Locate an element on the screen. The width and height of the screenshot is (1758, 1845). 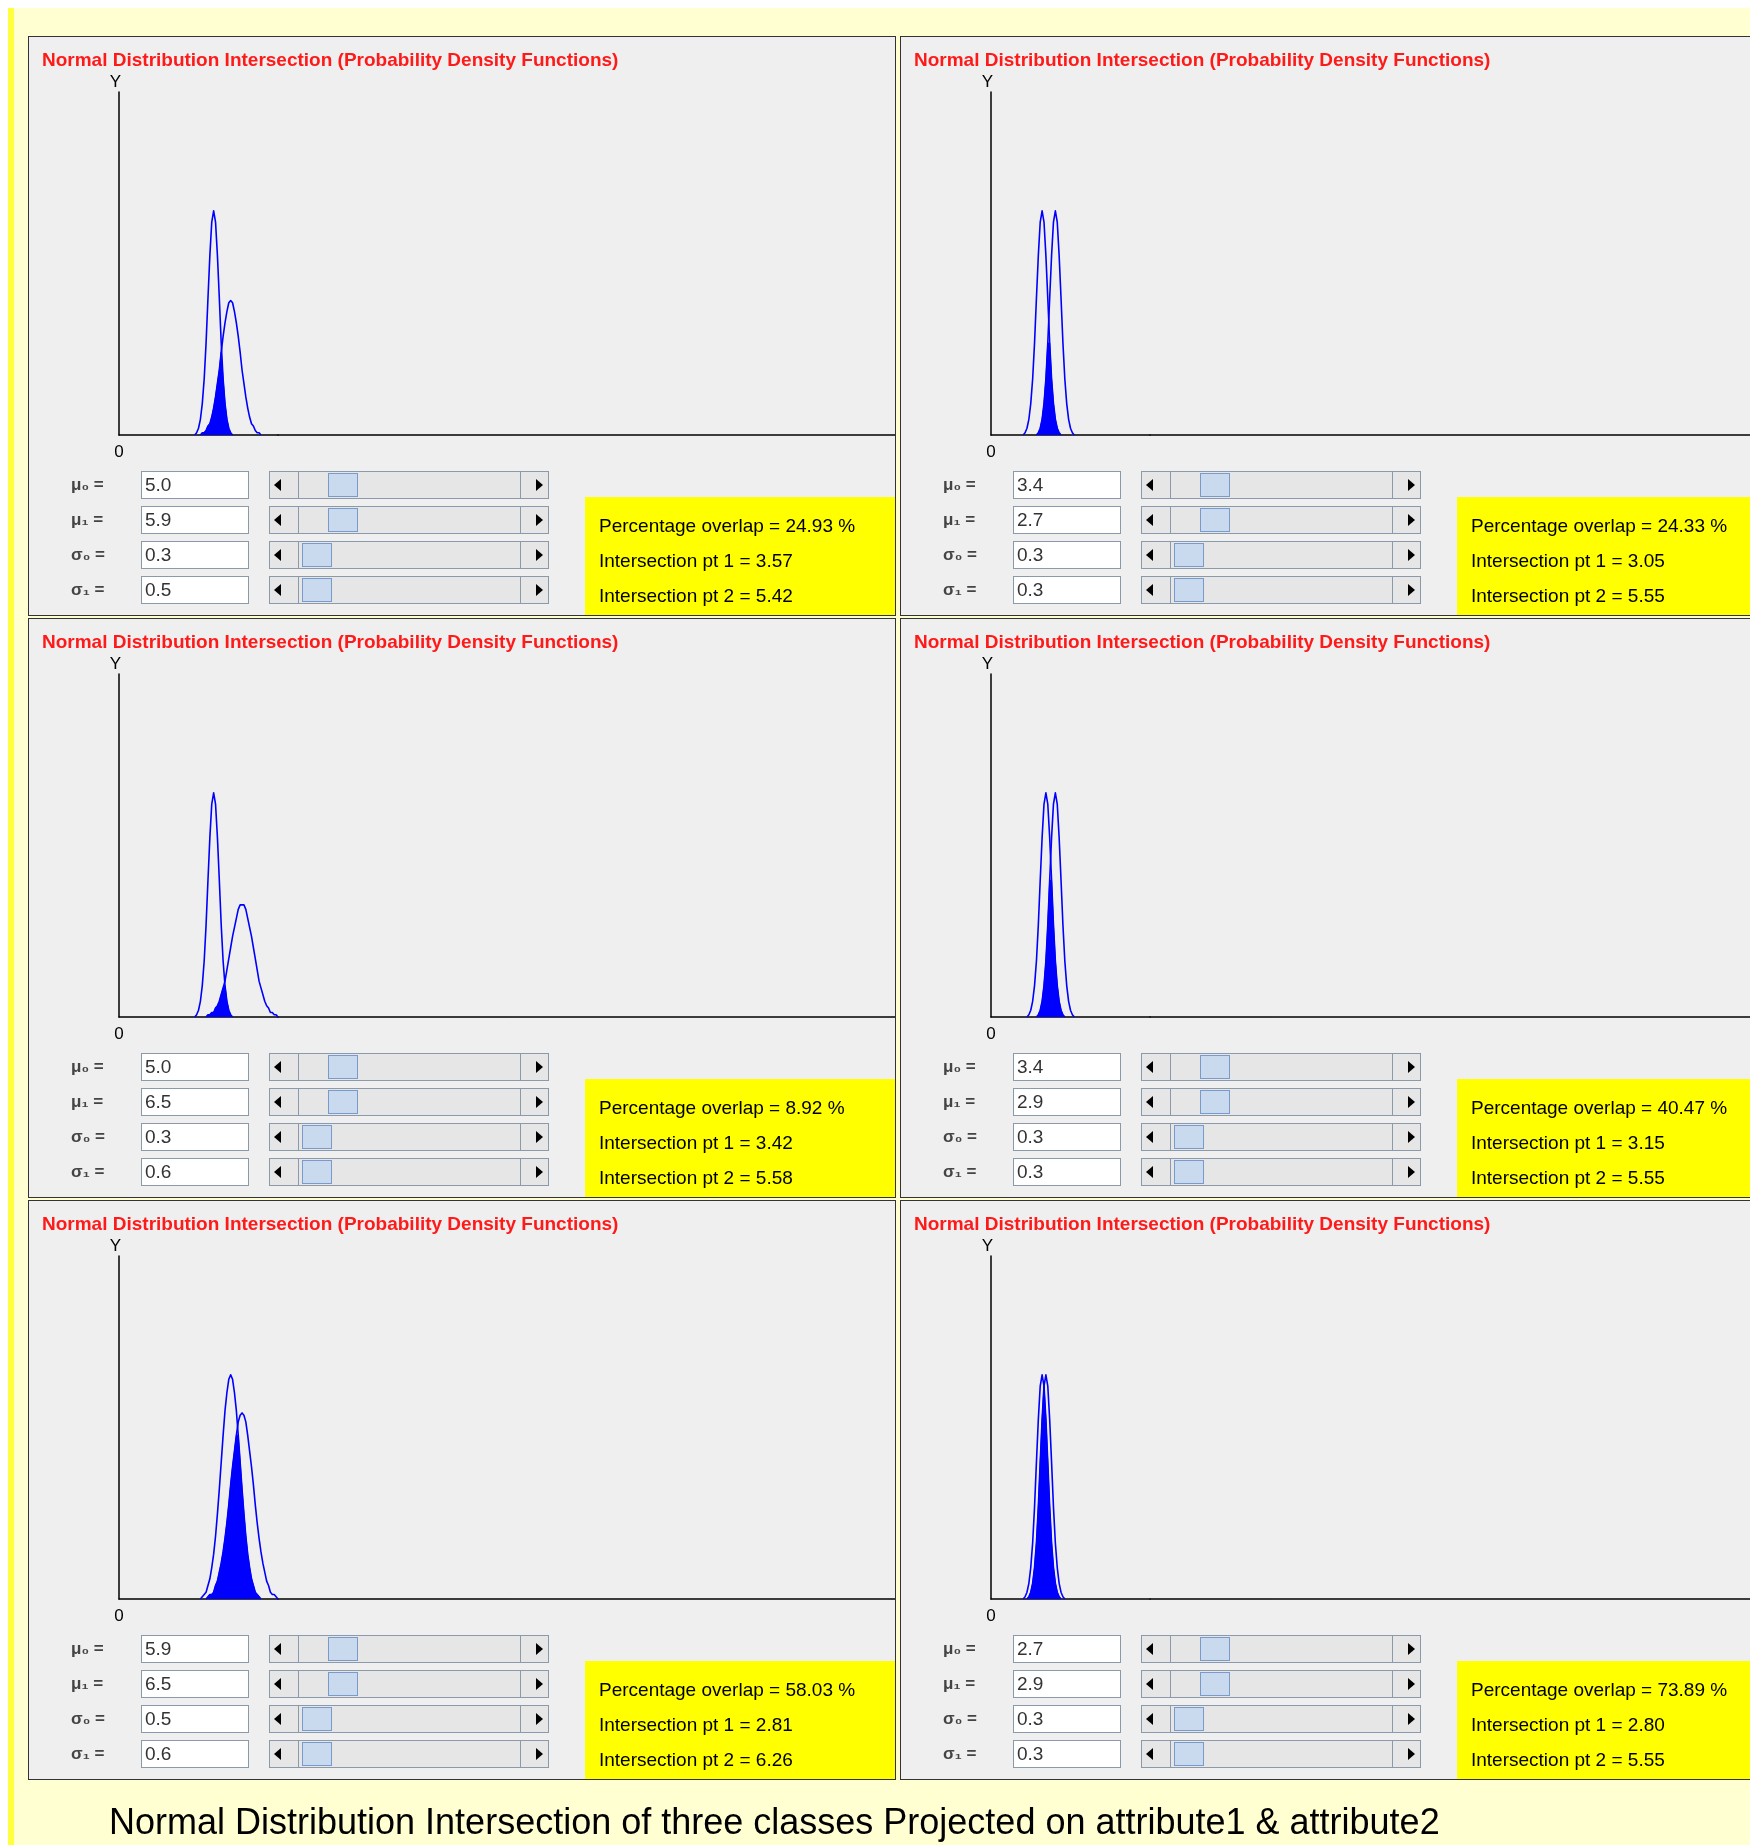
text: Percentage overlap = 58.03 % is located at coordinates (727, 1690).